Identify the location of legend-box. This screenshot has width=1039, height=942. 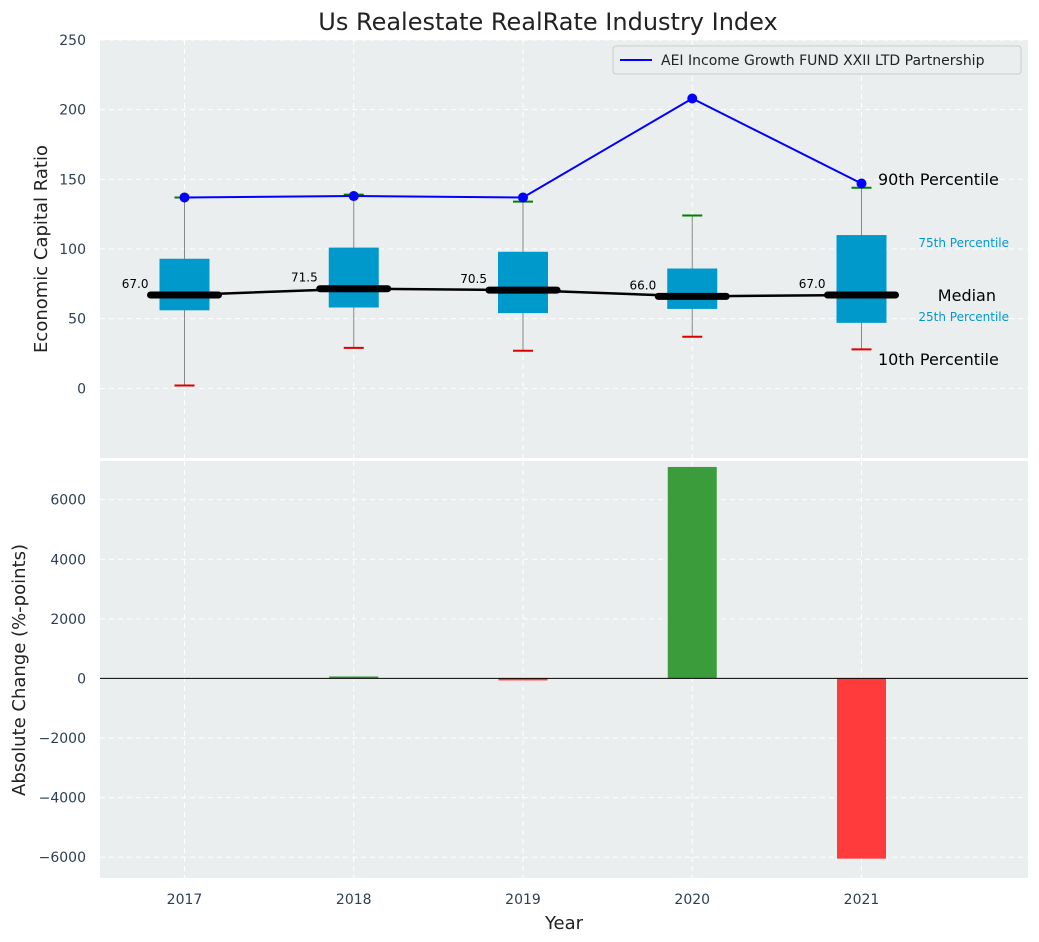
(817, 60).